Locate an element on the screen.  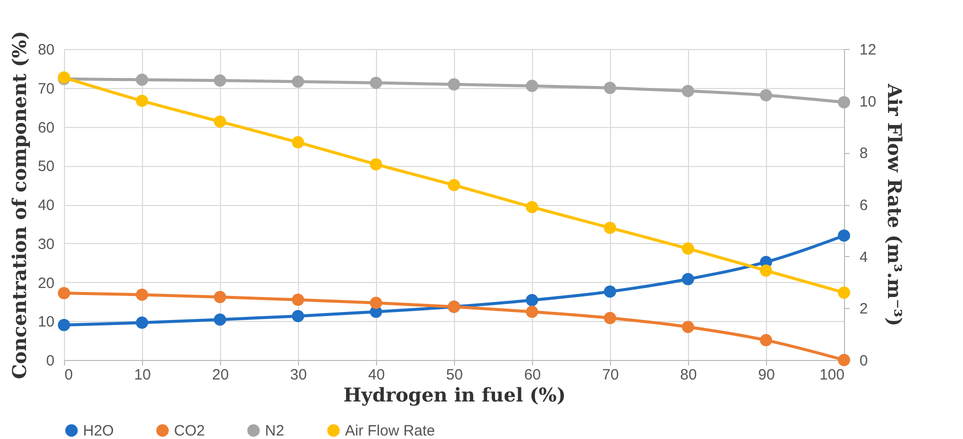
x-tick-label: 0 is located at coordinates (68, 375).